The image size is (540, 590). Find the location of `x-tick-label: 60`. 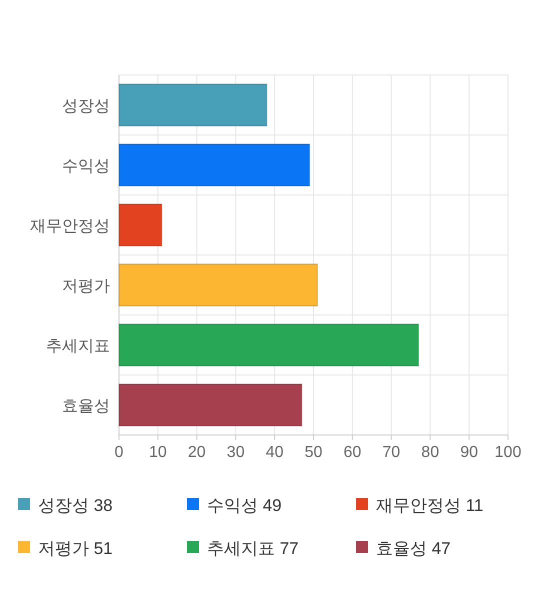

x-tick-label: 60 is located at coordinates (353, 452).